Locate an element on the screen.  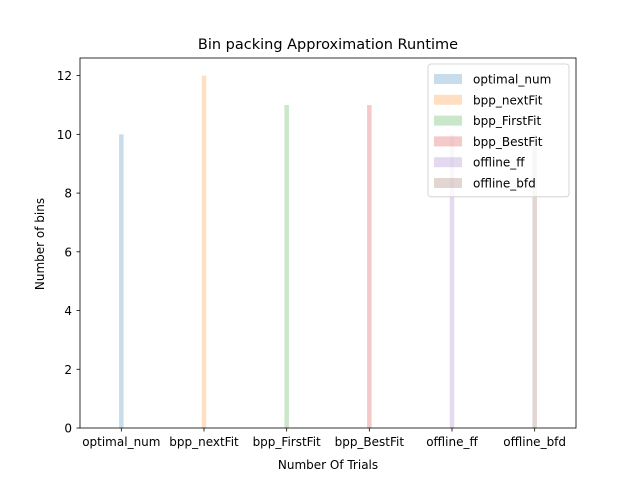
y-tick-label: 0 is located at coordinates (68, 429).